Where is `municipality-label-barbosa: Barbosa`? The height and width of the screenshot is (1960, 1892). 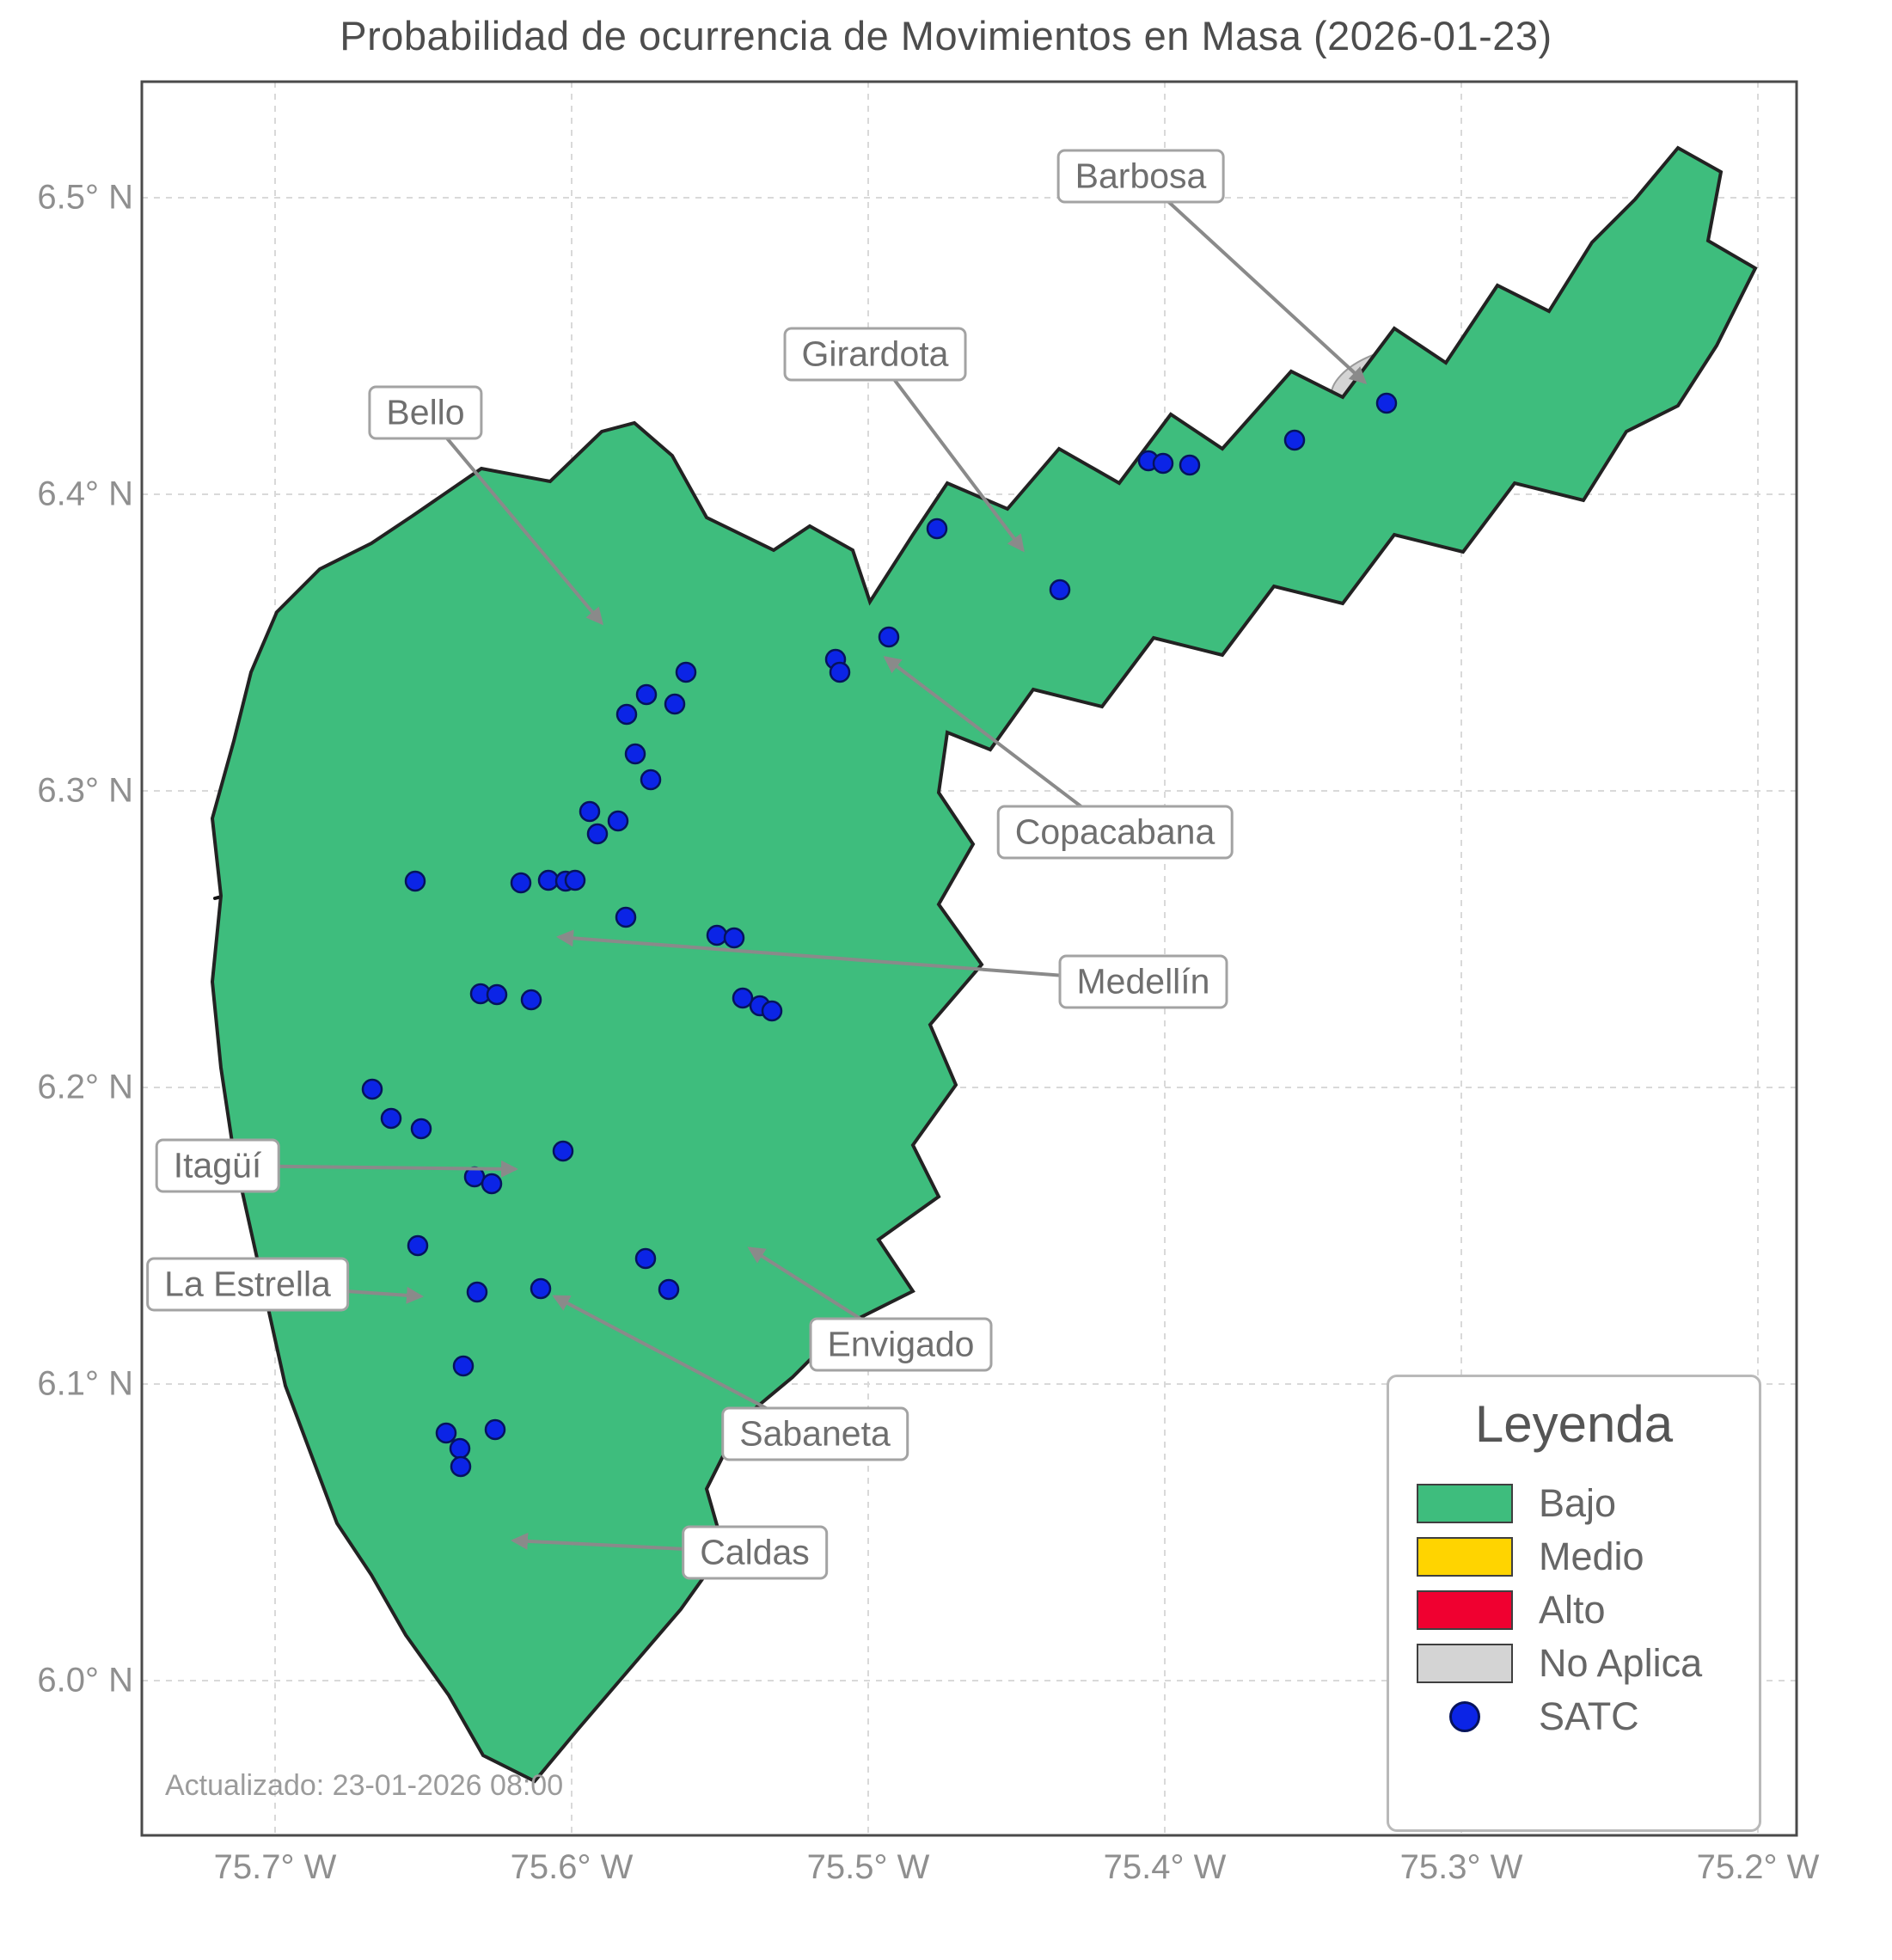
municipality-label-barbosa: Barbosa is located at coordinates (1140, 176).